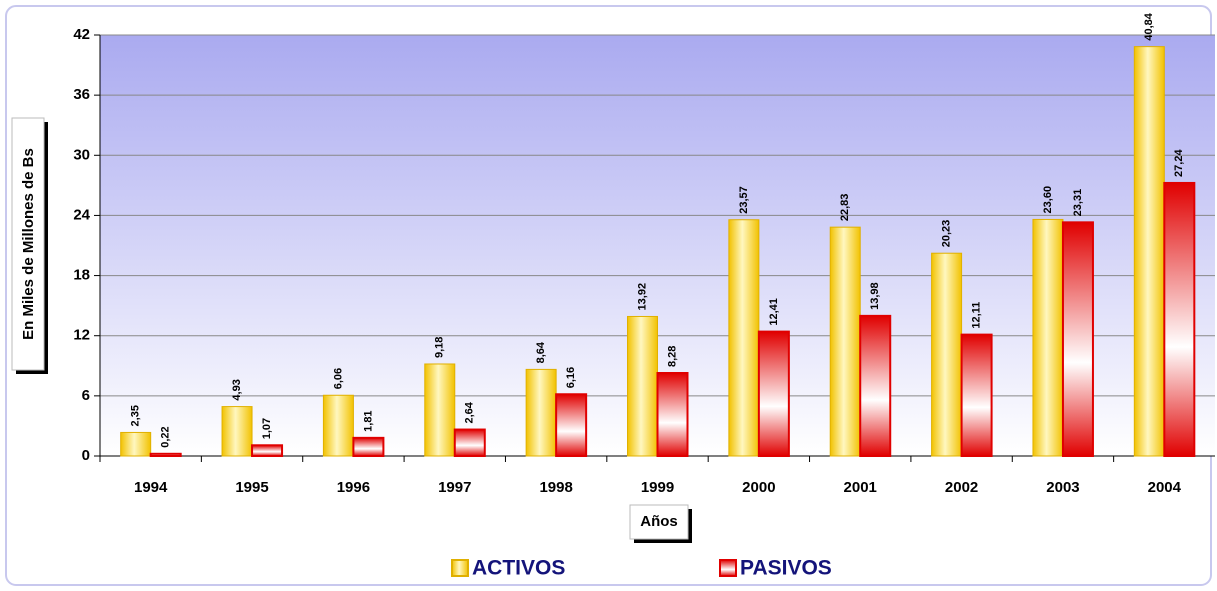  Describe the element at coordinates (81, 34) in the screenshot. I see `y-tick-label: 42` at that location.